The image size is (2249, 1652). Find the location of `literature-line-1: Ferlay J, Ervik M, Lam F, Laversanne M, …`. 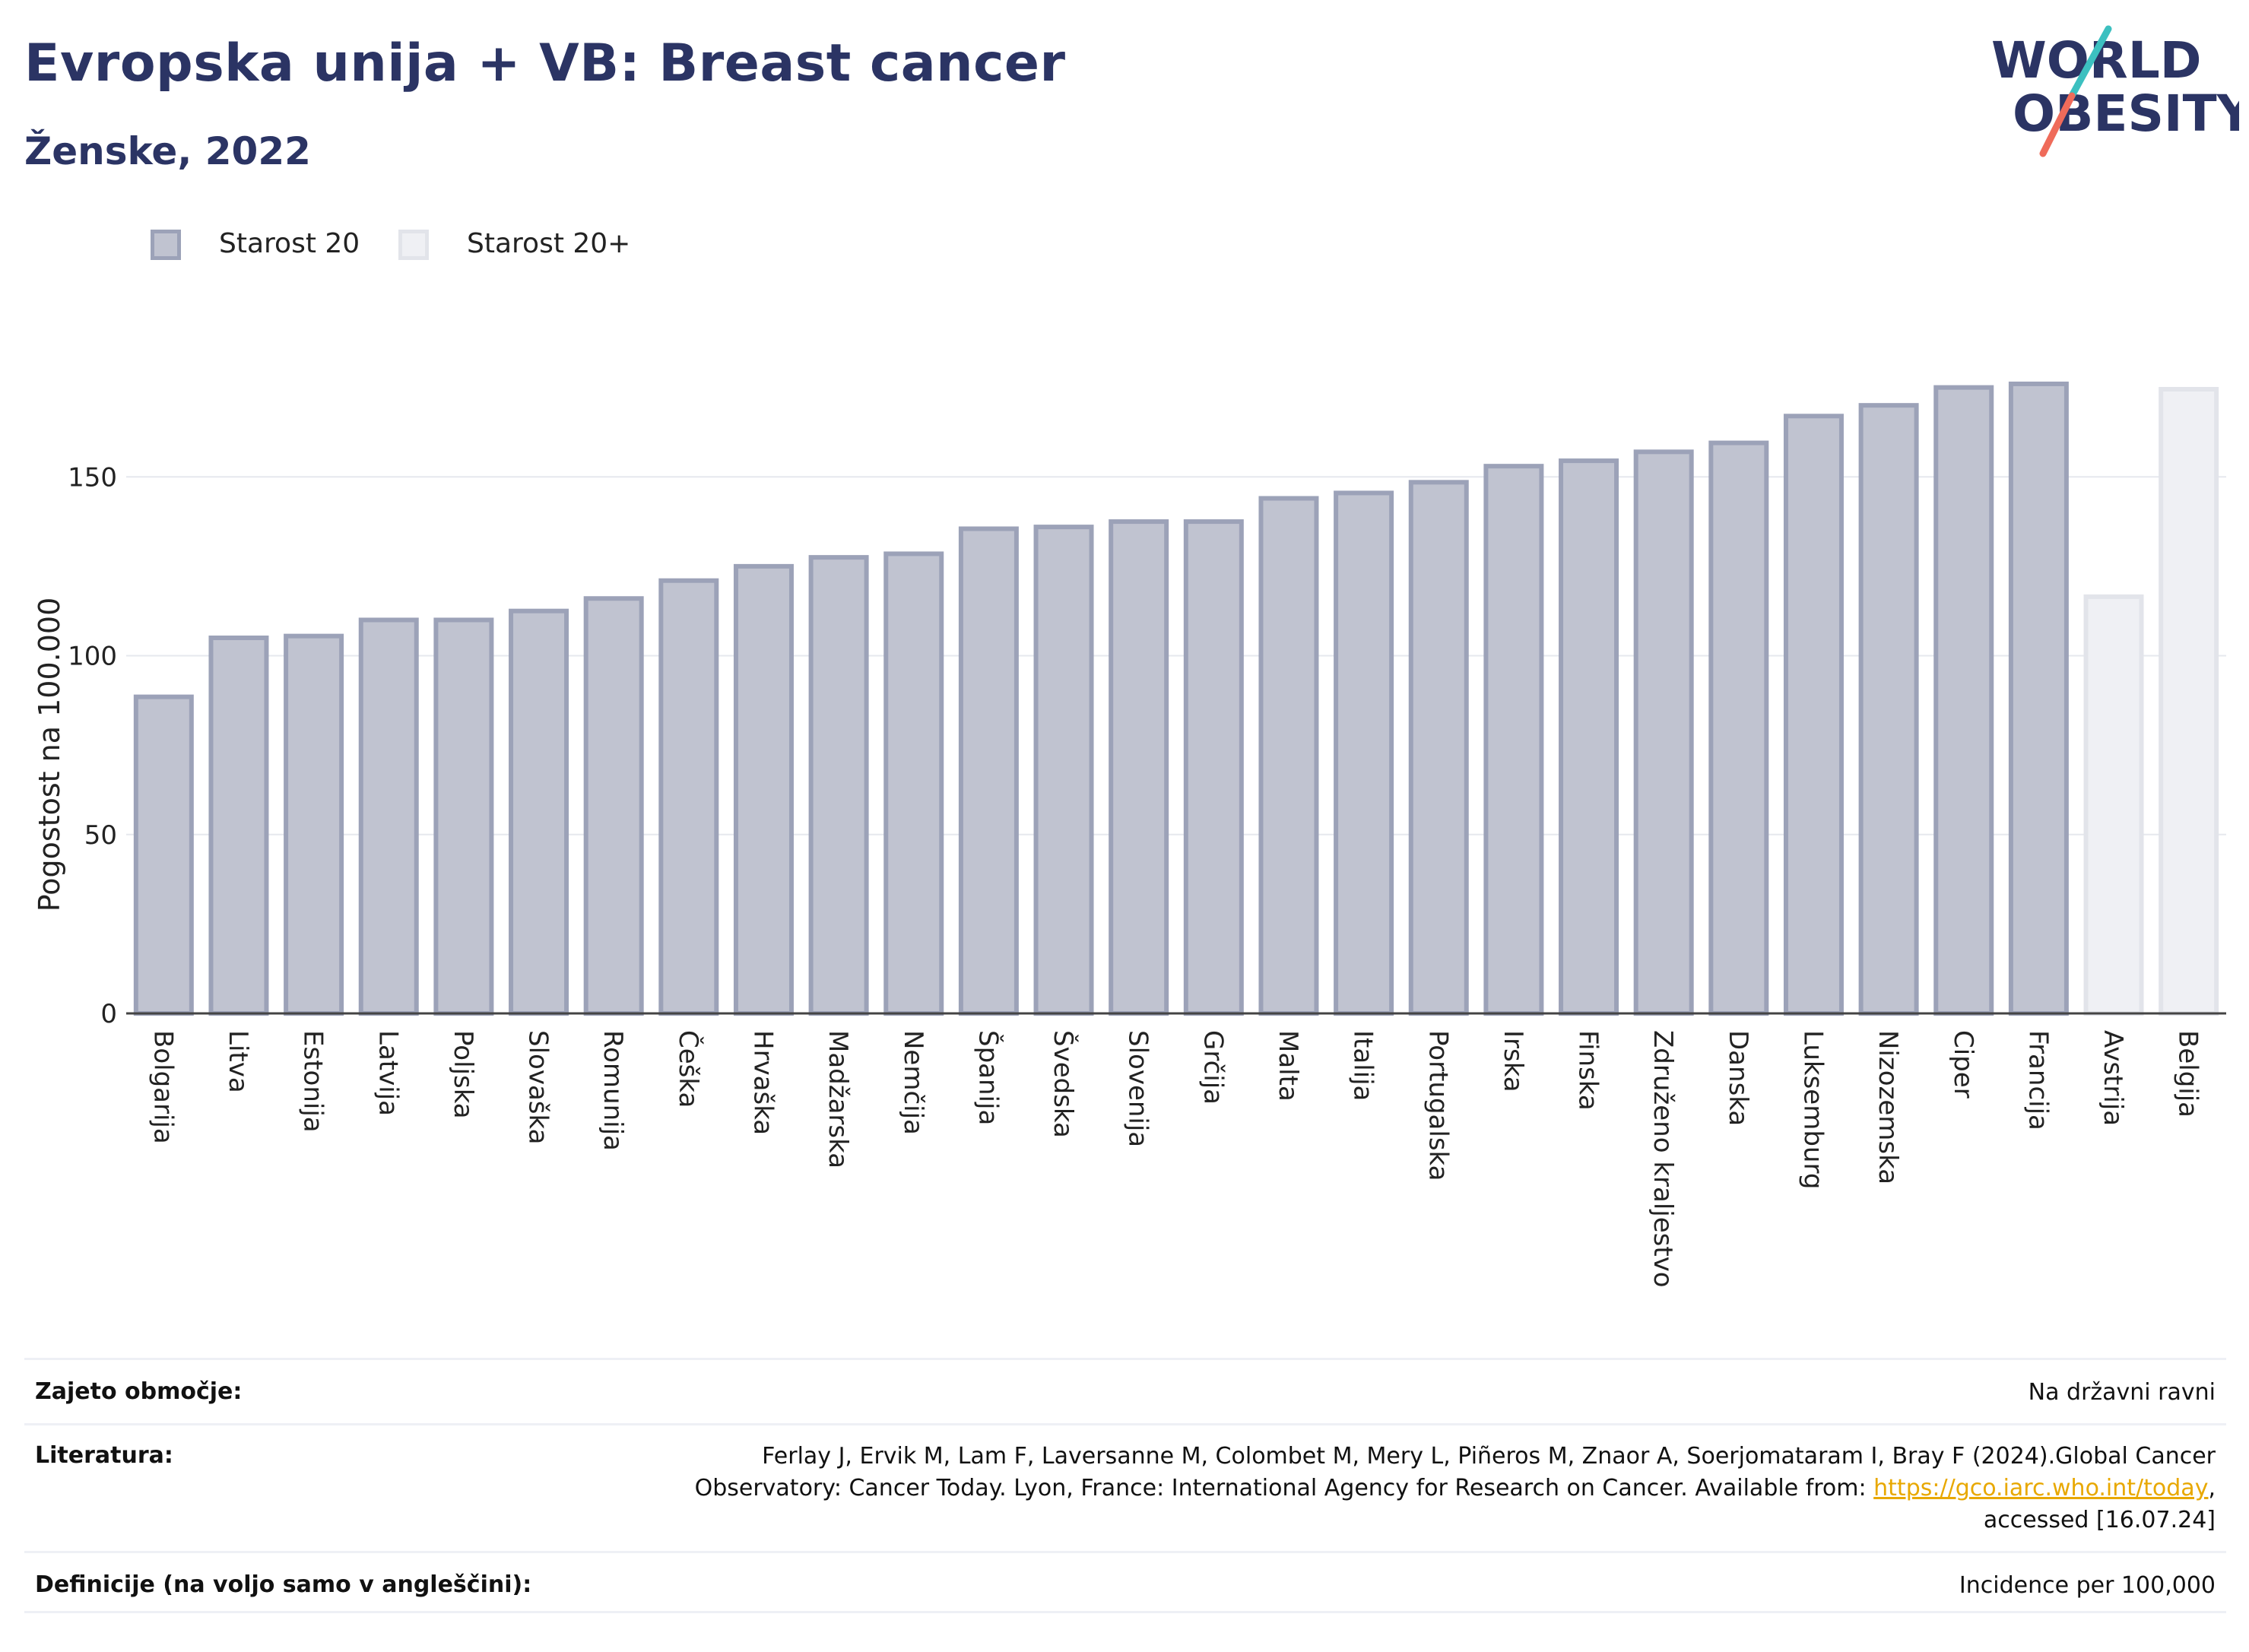

literature-line-1: Ferlay J, Ervik M, Lam F, Laversanne M, … is located at coordinates (1489, 1456).